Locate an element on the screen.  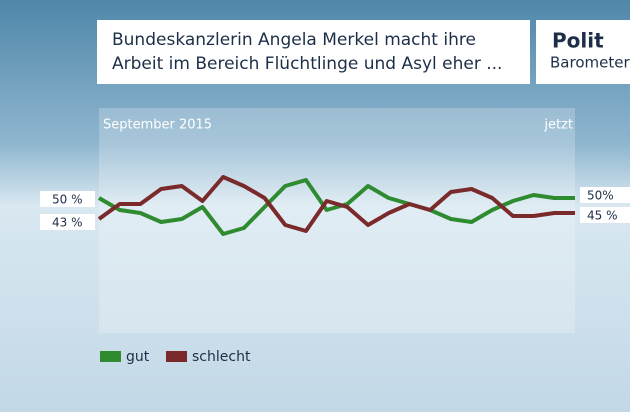
value-label: 50% is located at coordinates (600, 196).